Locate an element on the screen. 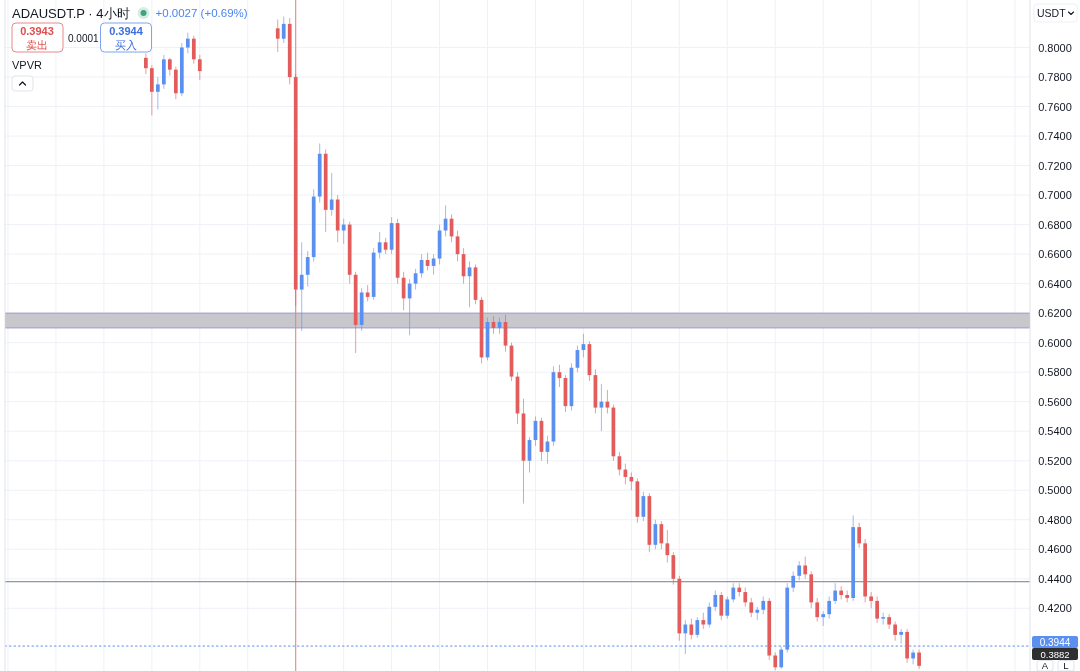 Image resolution: width=1080 pixels, height=671 pixels. y-tick-label: 0.4400 is located at coordinates (1055, 578).